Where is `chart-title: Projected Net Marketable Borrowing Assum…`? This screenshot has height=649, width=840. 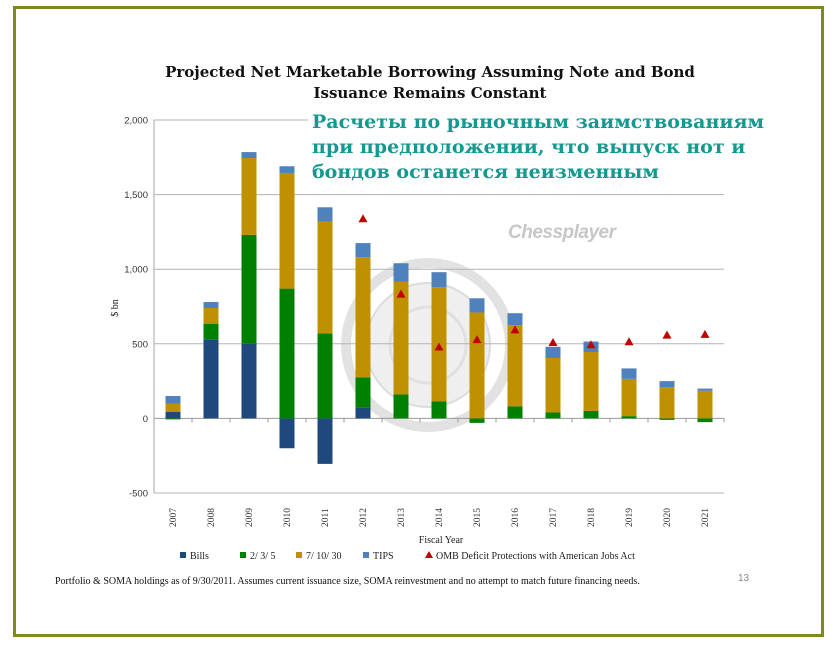 chart-title: Projected Net Marketable Borrowing Assum… is located at coordinates (430, 83).